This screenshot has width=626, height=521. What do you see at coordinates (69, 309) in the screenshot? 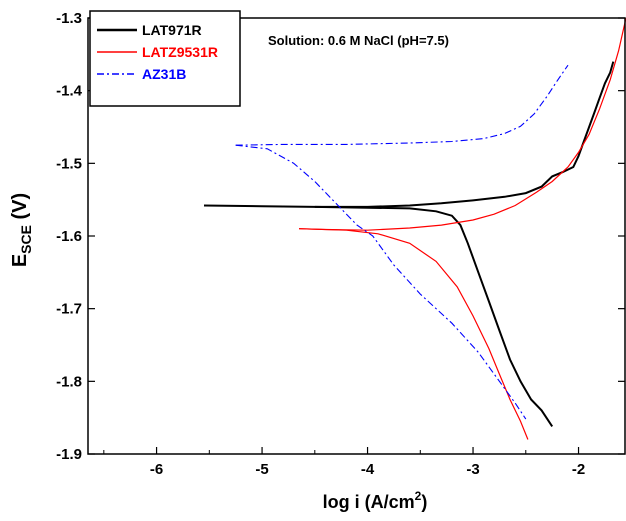
I see `y-tick-label: -1.7` at bounding box center [69, 309].